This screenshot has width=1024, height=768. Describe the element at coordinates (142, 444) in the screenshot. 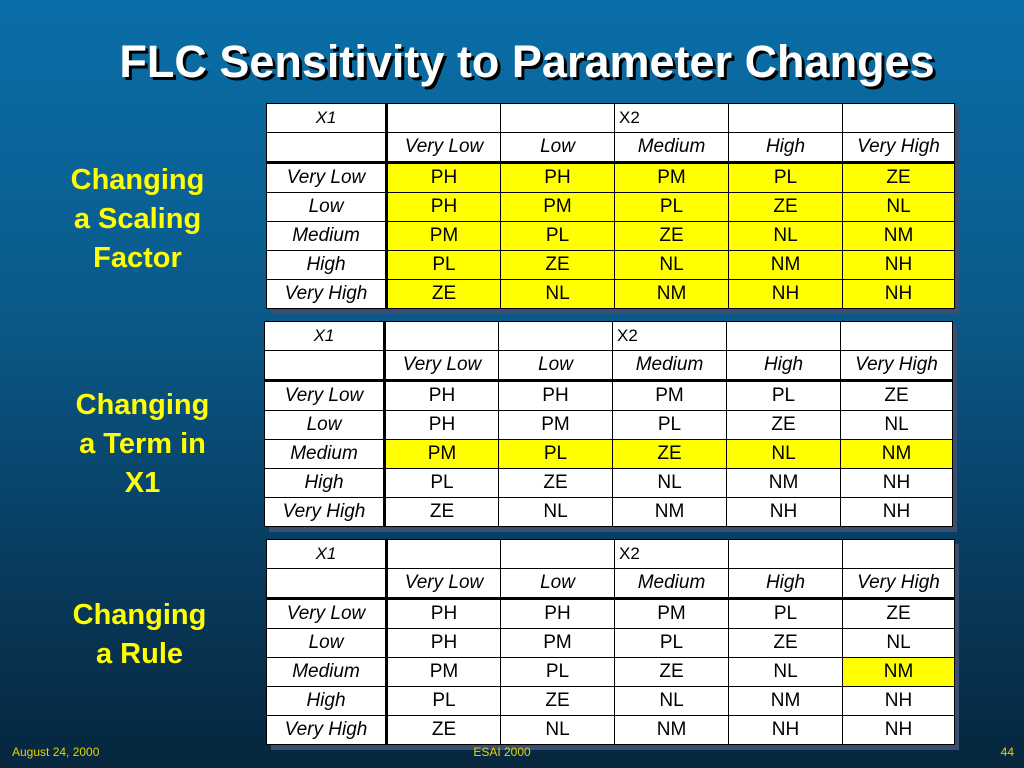

I see `panel-label: Changing a Term in X1` at that location.